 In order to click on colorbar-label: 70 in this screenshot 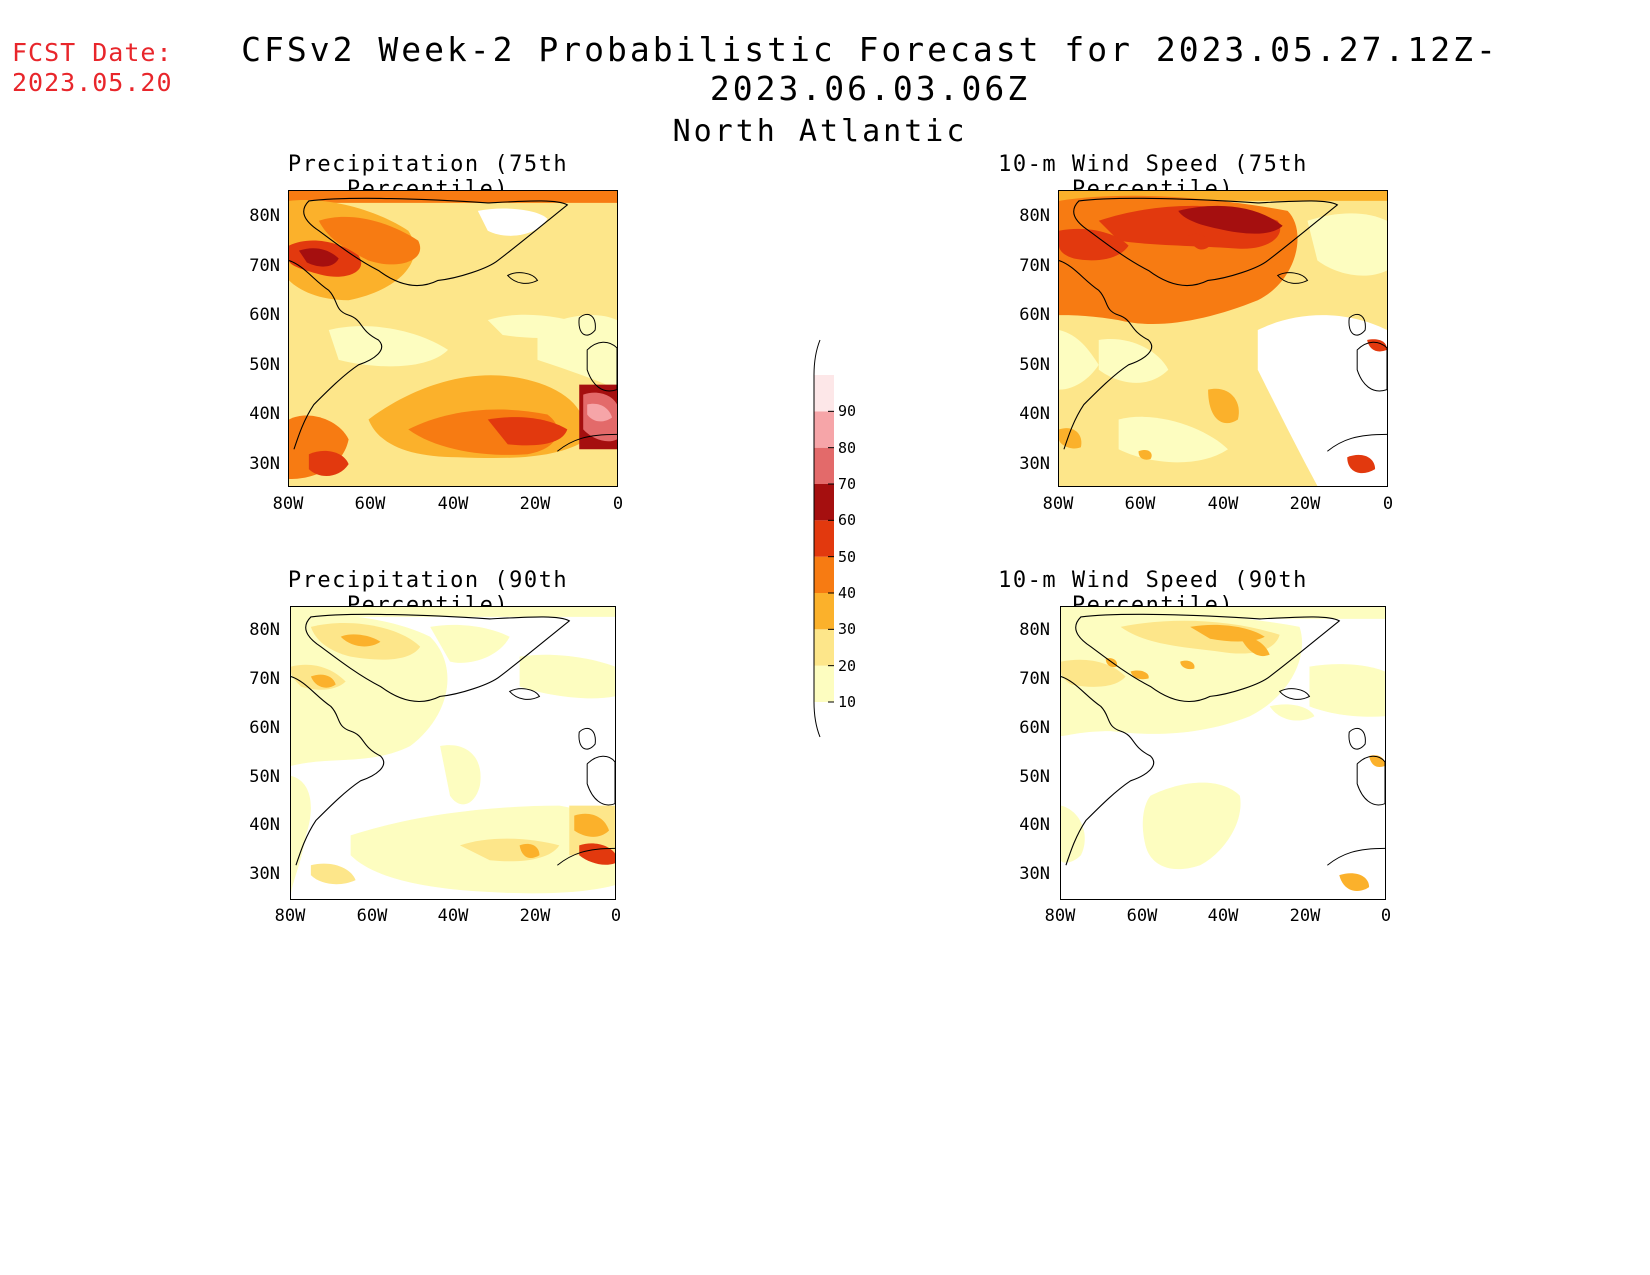, I will do `click(847, 484)`.